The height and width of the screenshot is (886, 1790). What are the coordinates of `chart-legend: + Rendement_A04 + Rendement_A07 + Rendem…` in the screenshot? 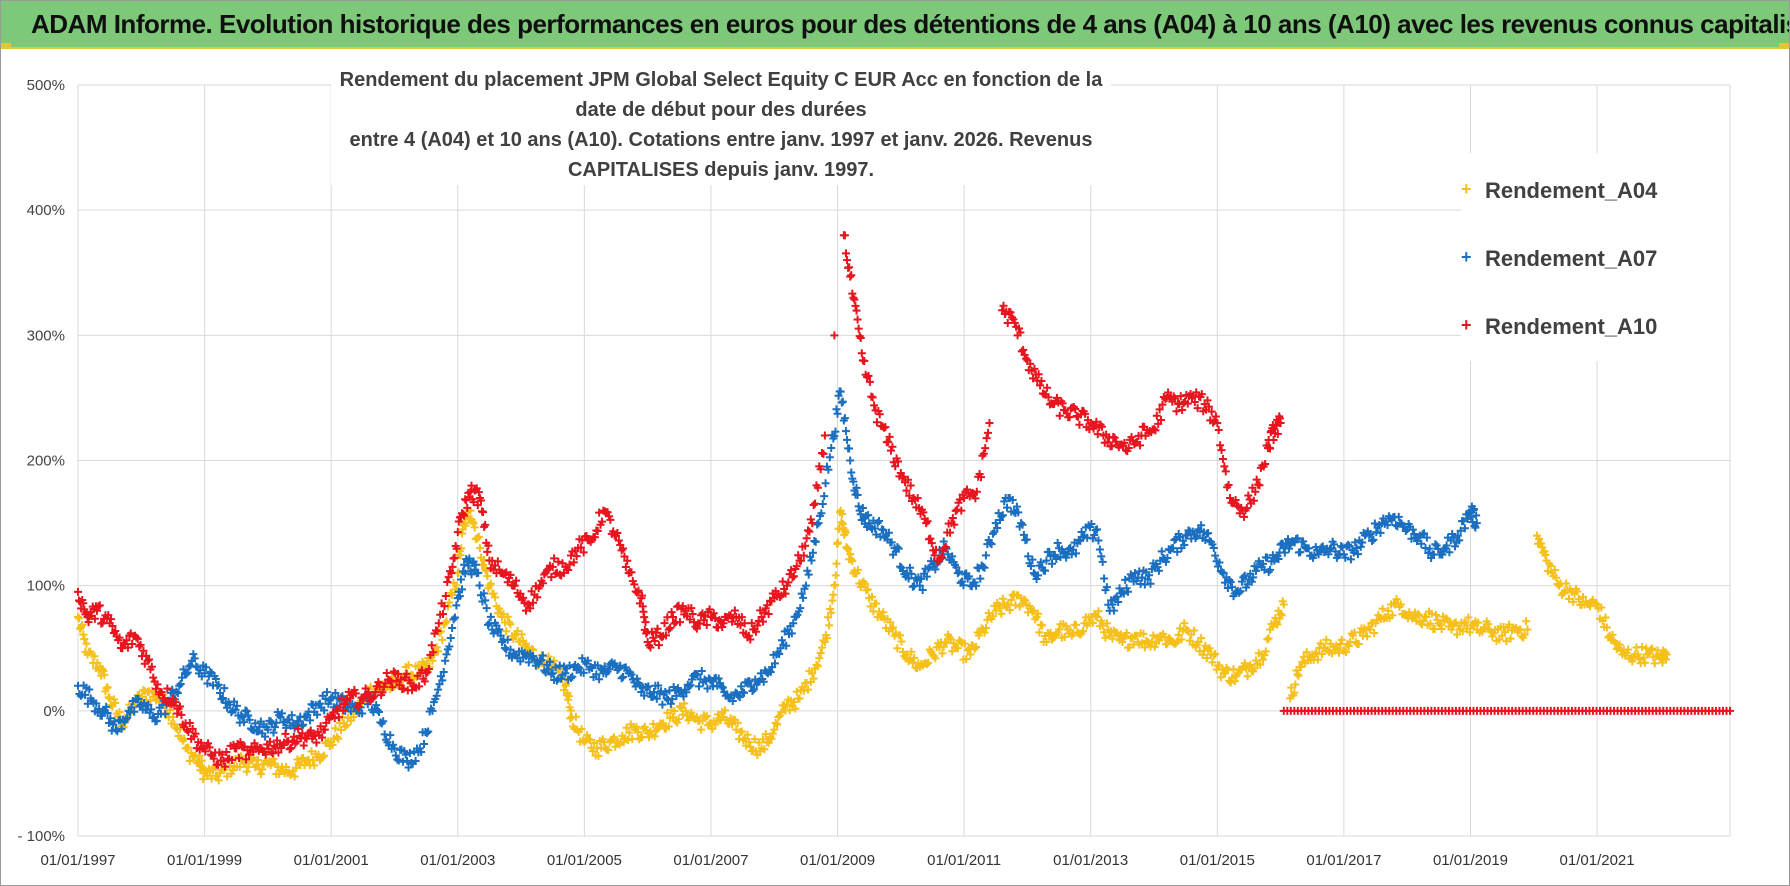 It's located at (1595, 257).